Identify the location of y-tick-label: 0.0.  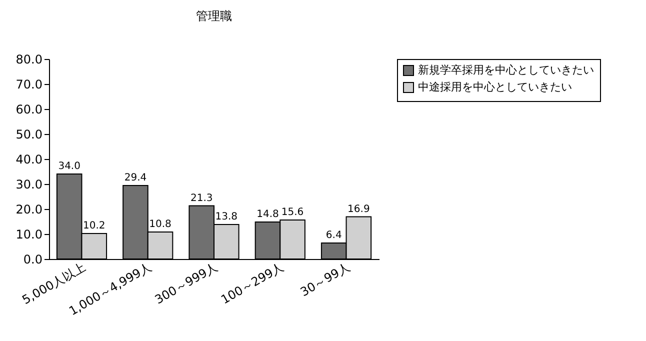
(32, 259).